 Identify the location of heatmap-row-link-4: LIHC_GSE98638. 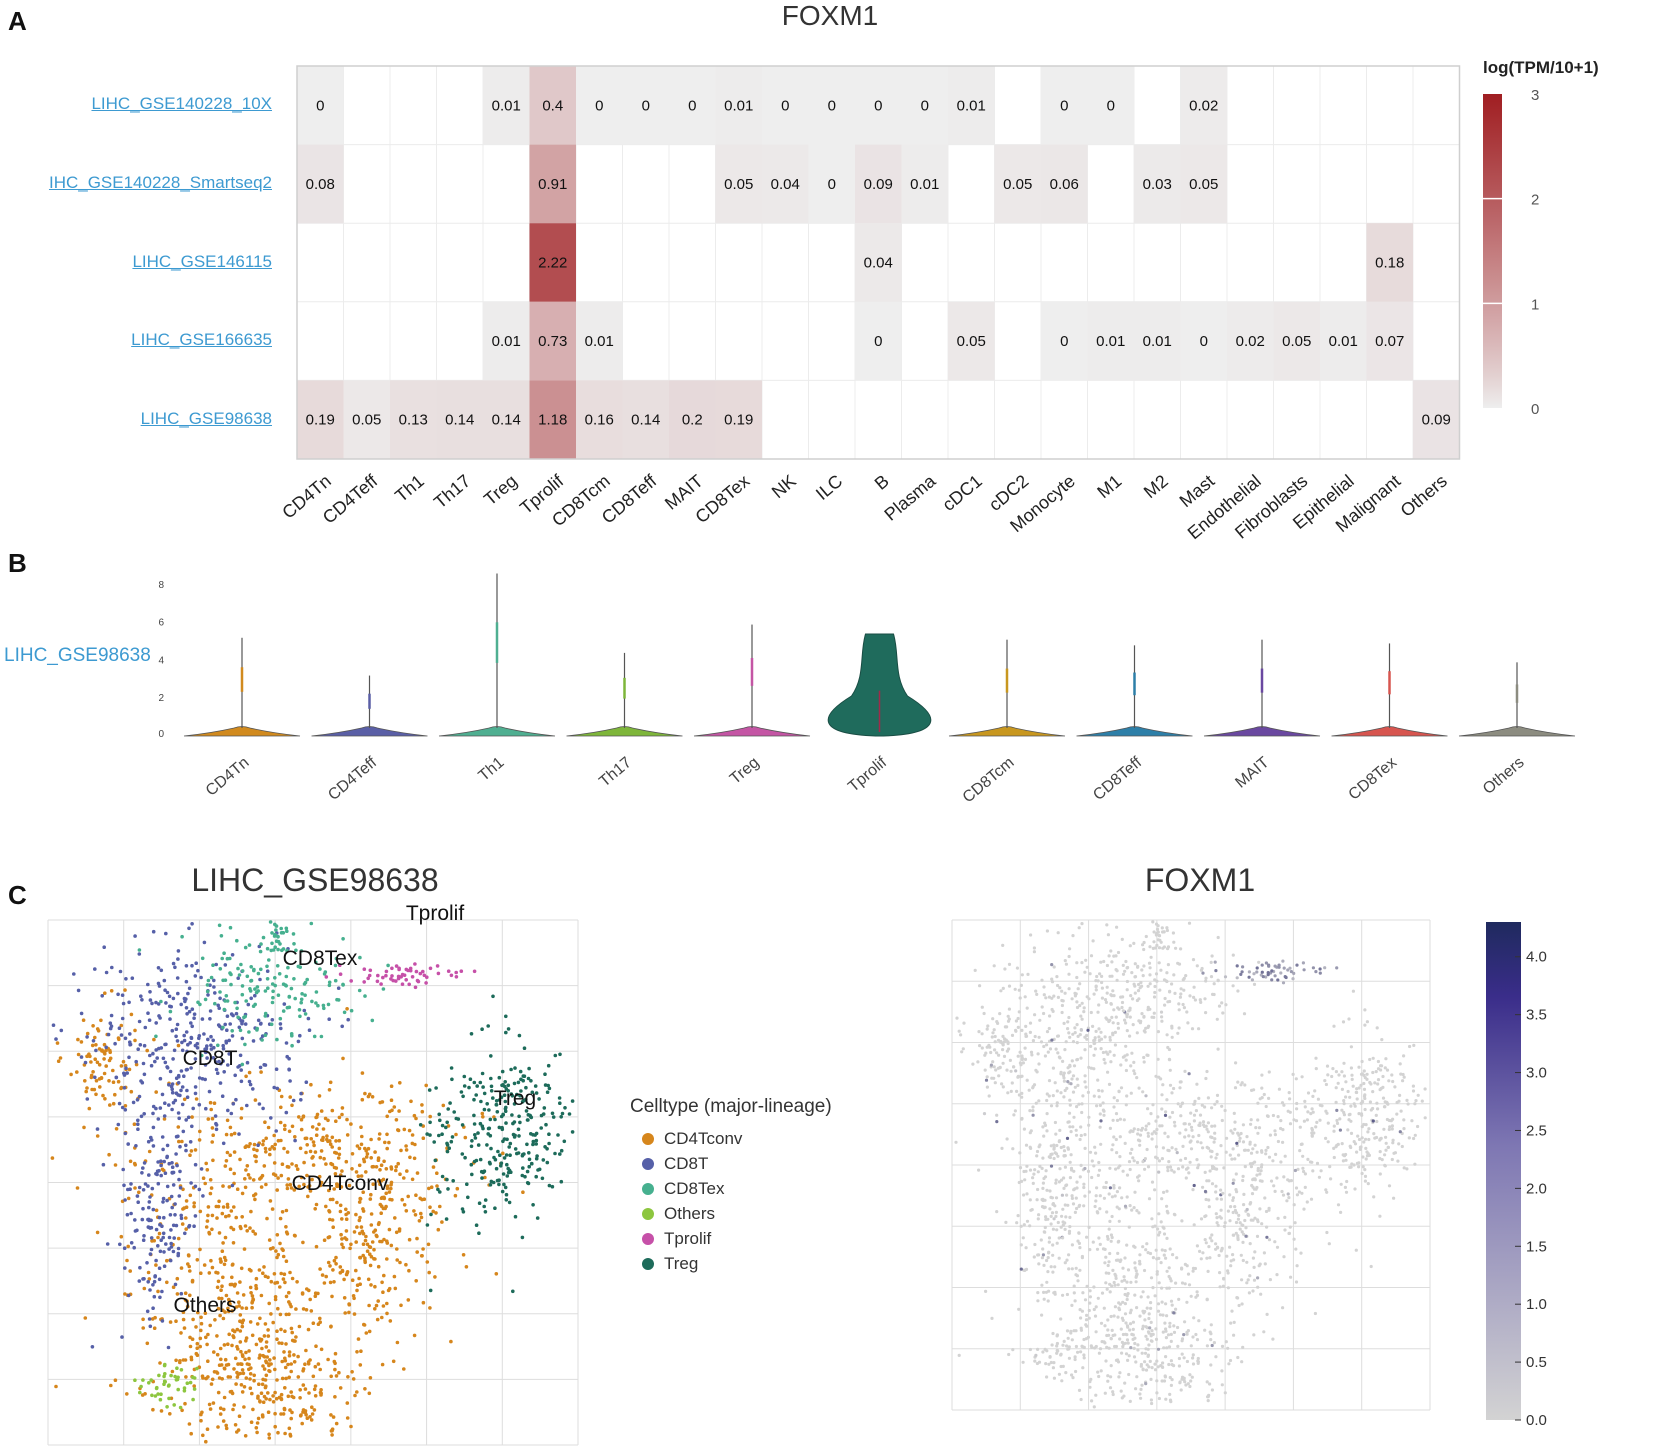
(206, 418).